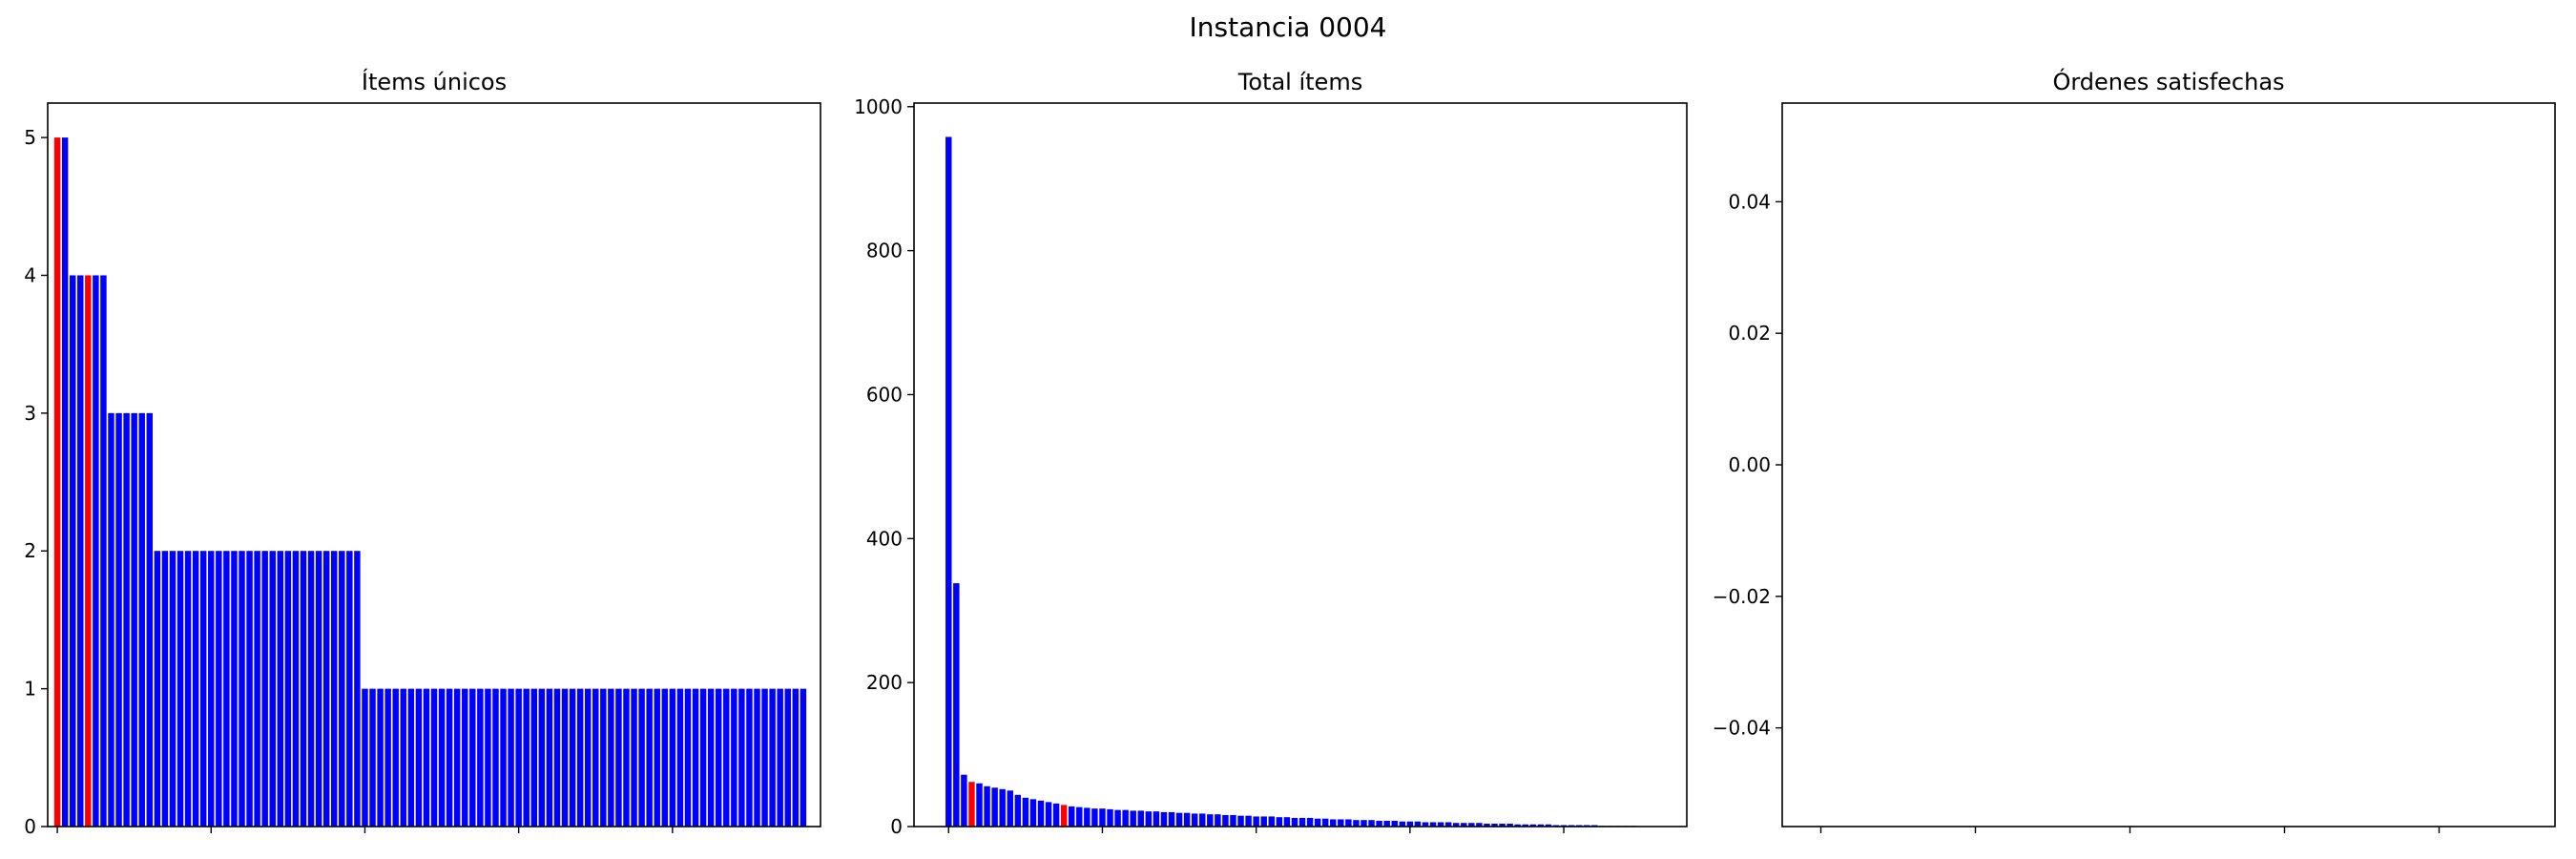 This screenshot has width=2576, height=859. I want to click on y-tick-label: 0.00, so click(1749, 464).